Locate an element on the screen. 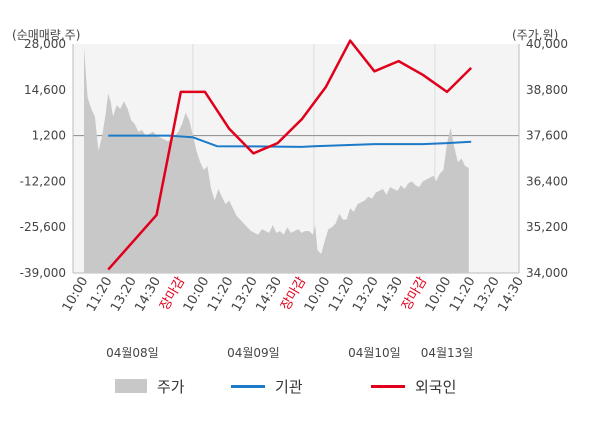 The image size is (600, 428). y-right-ticks: 40,000 38,800 37,600 36,400 35,200 34,000 is located at coordinates (547, 158).